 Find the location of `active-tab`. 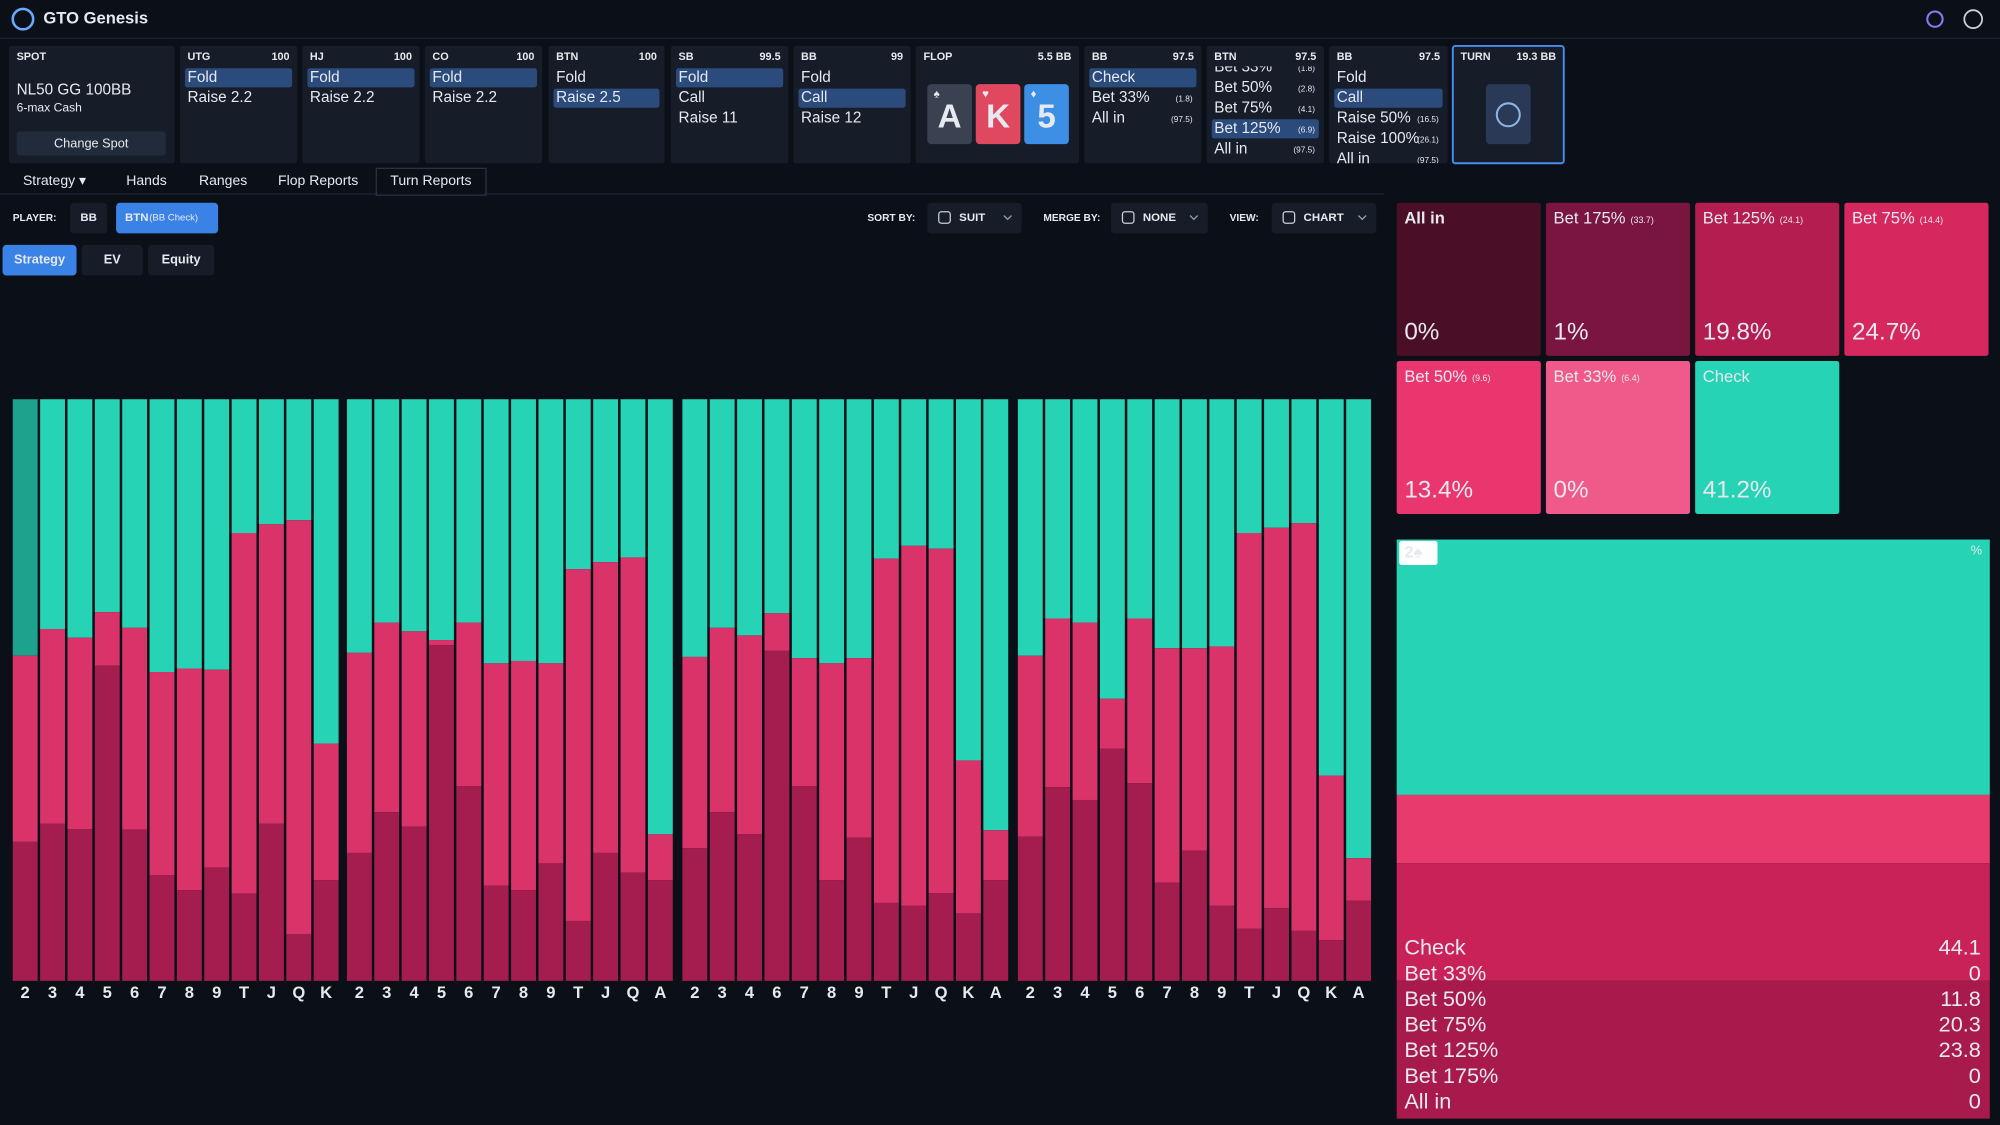

active-tab is located at coordinates (431, 181).